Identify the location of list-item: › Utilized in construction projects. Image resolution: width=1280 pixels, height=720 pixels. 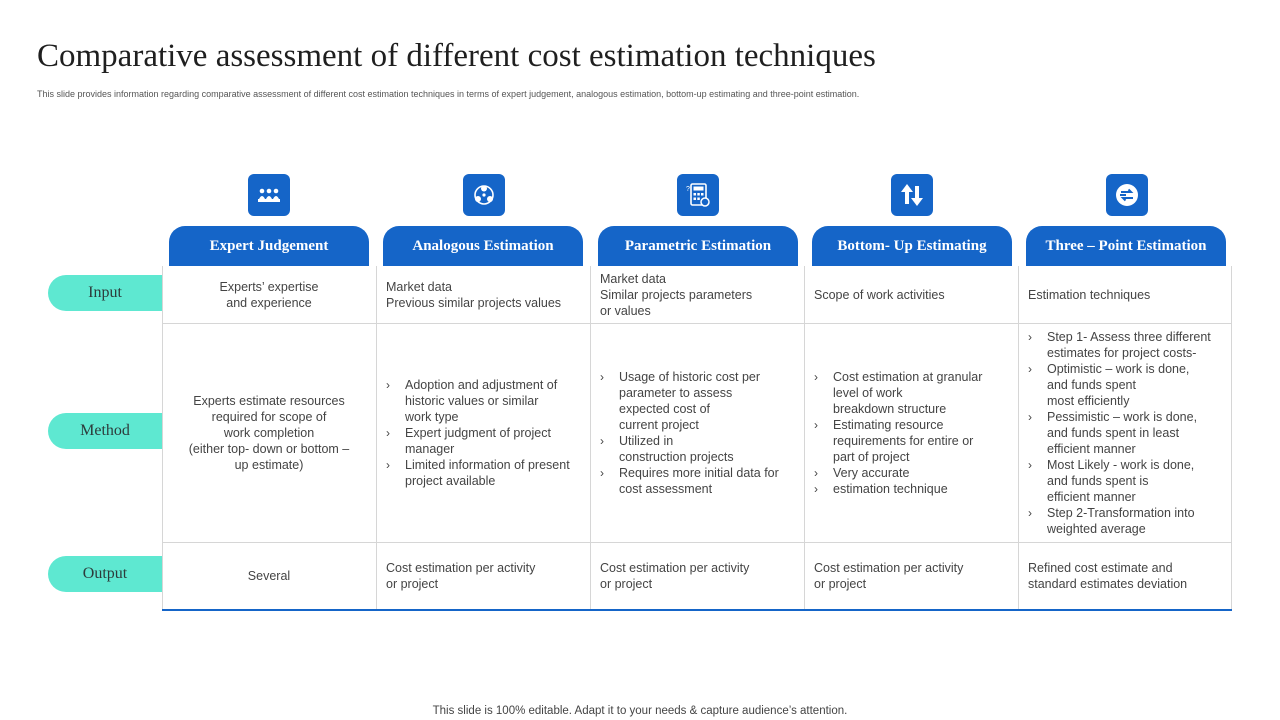
(667, 448).